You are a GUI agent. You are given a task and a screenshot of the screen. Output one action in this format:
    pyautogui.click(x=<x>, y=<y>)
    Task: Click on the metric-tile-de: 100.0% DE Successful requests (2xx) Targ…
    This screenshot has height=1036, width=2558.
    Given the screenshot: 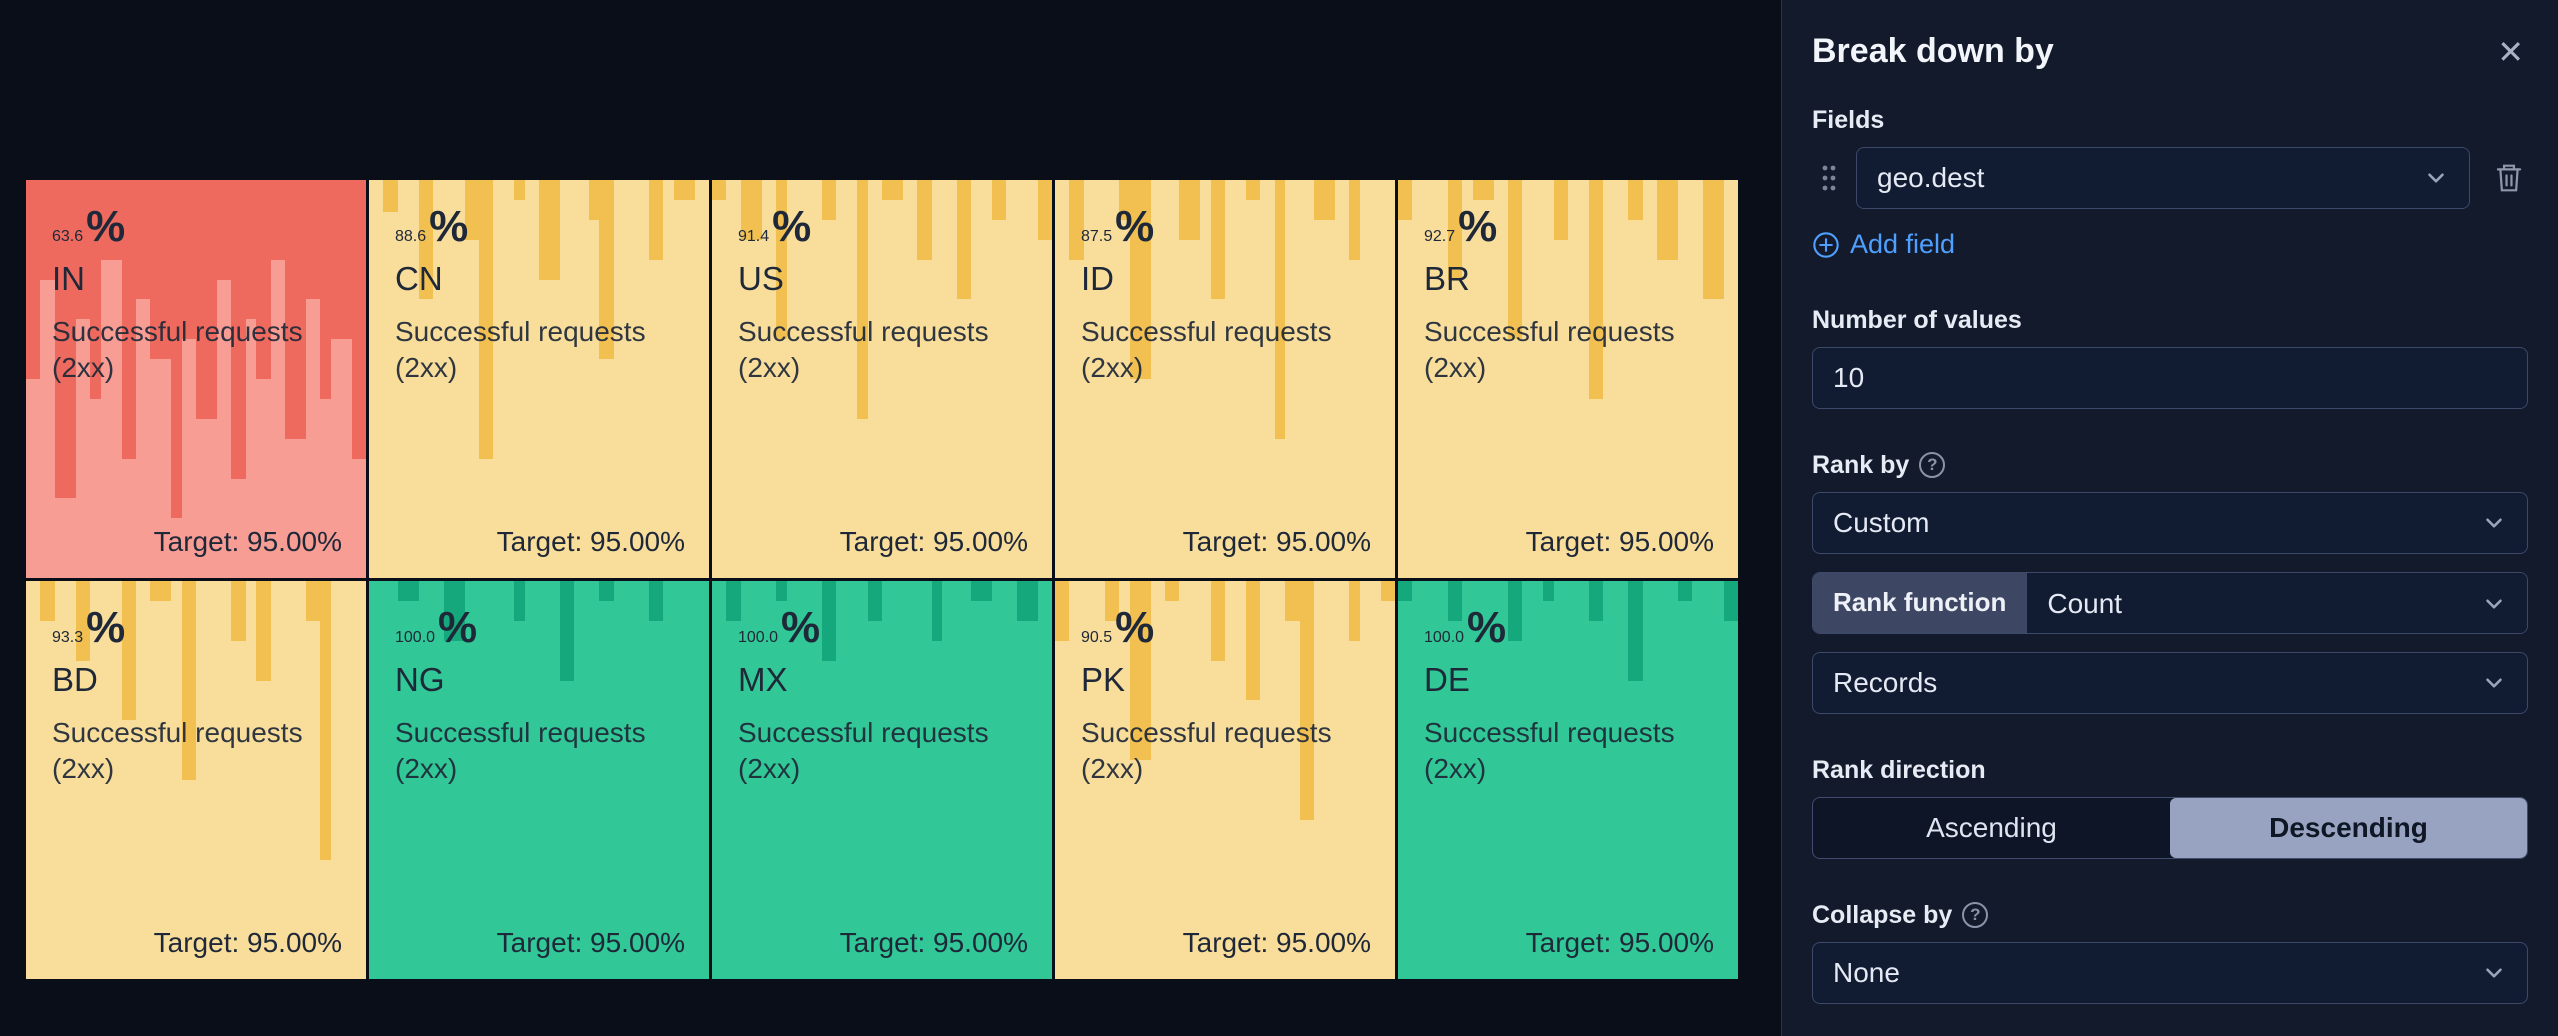 What is the action you would take?
    pyautogui.click(x=1568, y=780)
    